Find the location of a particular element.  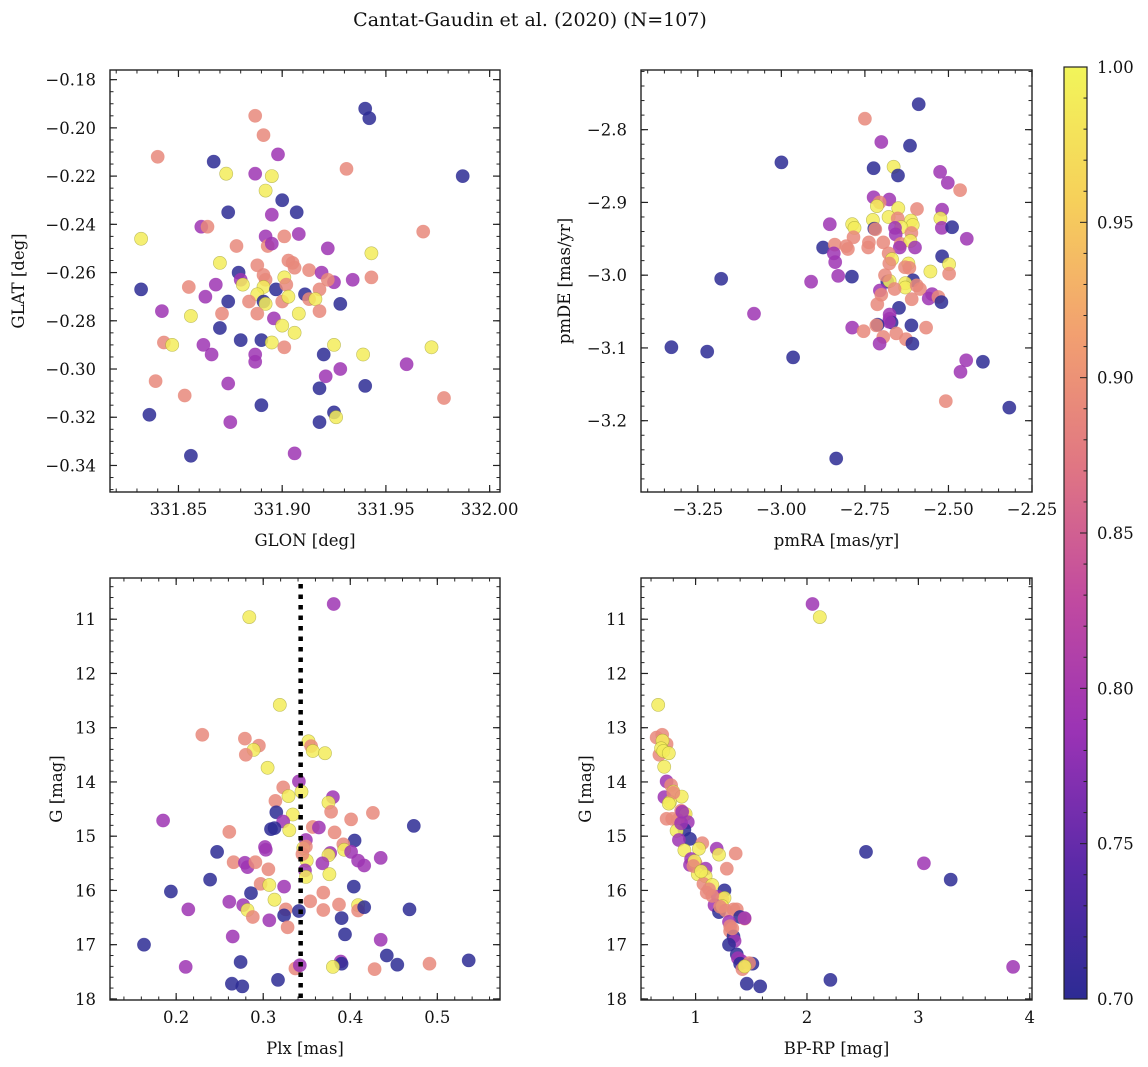

y-tick-label: 18 is located at coordinates (85, 999).